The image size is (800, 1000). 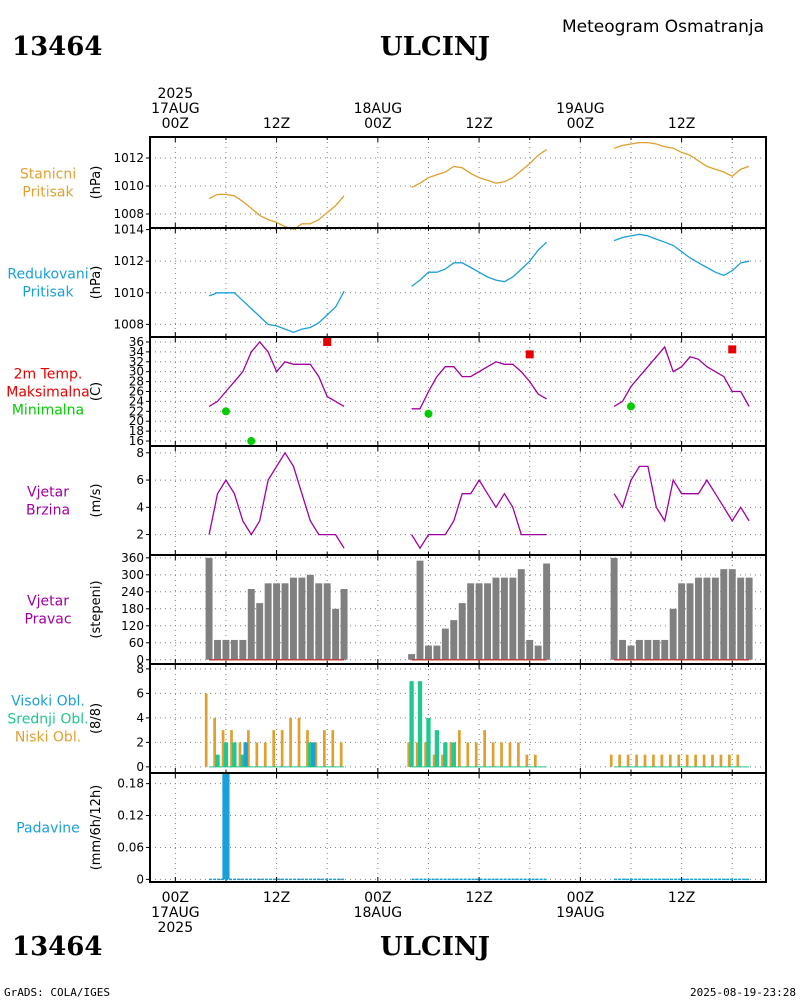 I want to click on panel-wind-speed: 2 4 6 8 (m/s) Vjetar Brzina, so click(x=396, y=500).